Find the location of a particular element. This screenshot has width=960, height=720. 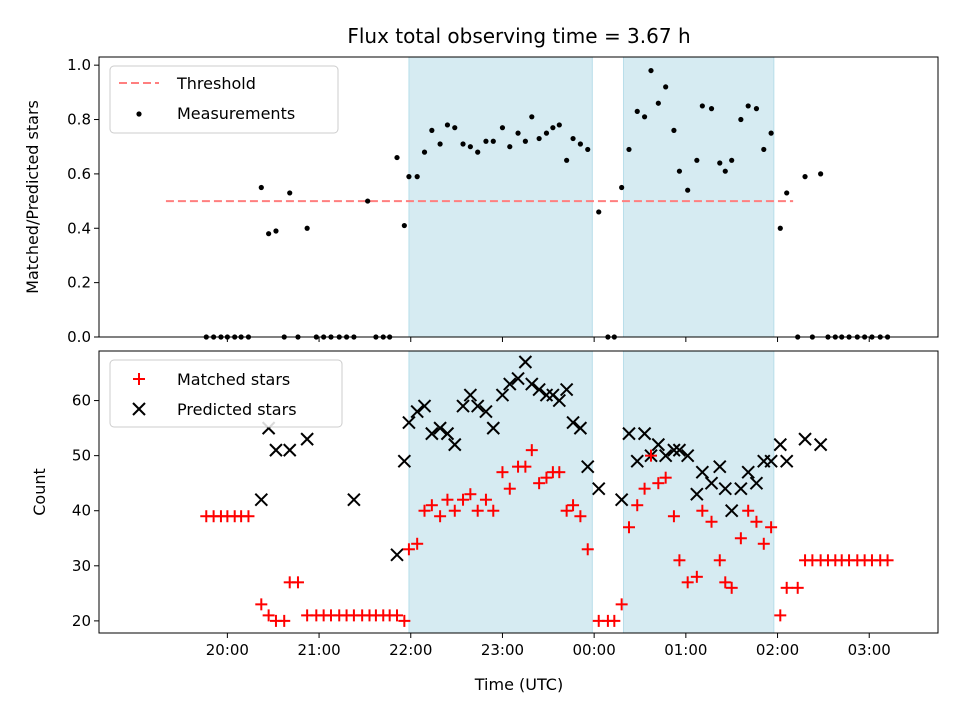

y-tick-label: 0.0 is located at coordinates (79, 337).